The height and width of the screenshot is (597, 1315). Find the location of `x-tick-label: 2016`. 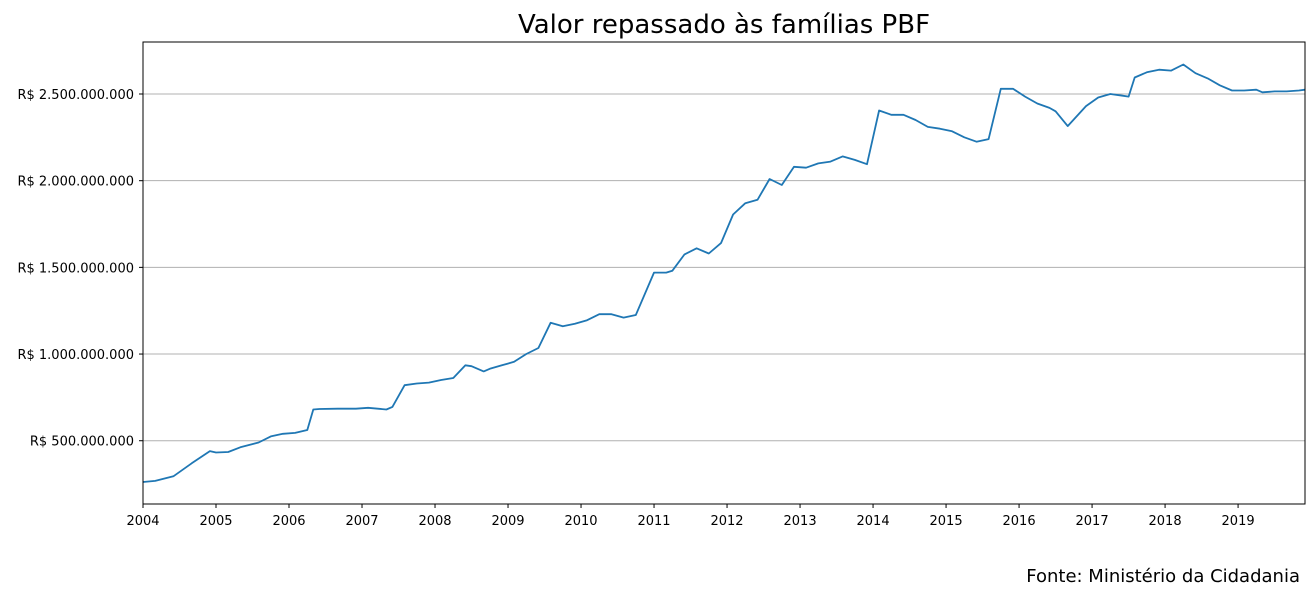

x-tick-label: 2016 is located at coordinates (1019, 521).